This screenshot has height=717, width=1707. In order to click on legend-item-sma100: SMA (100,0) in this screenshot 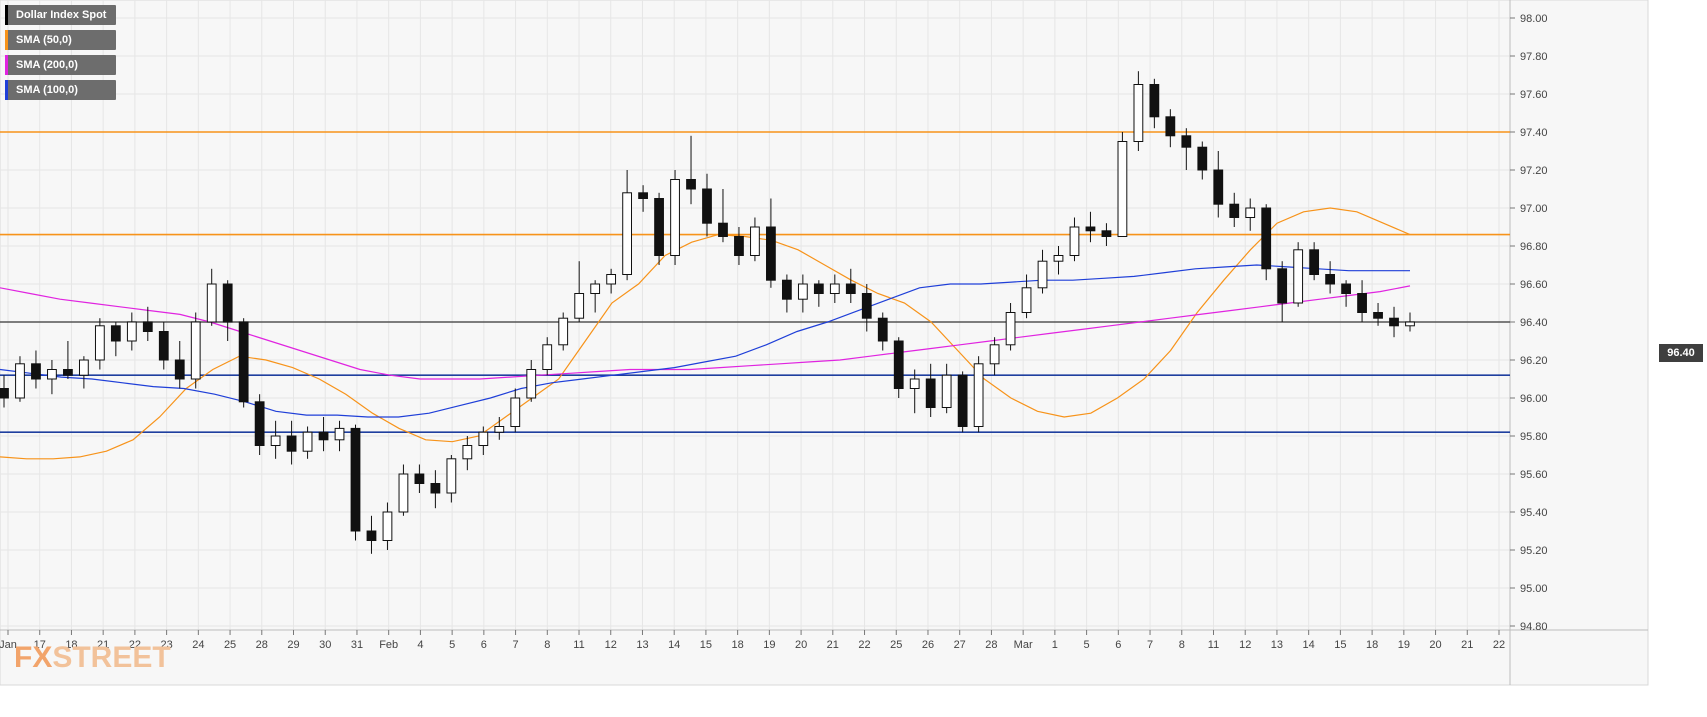, I will do `click(61, 90)`.